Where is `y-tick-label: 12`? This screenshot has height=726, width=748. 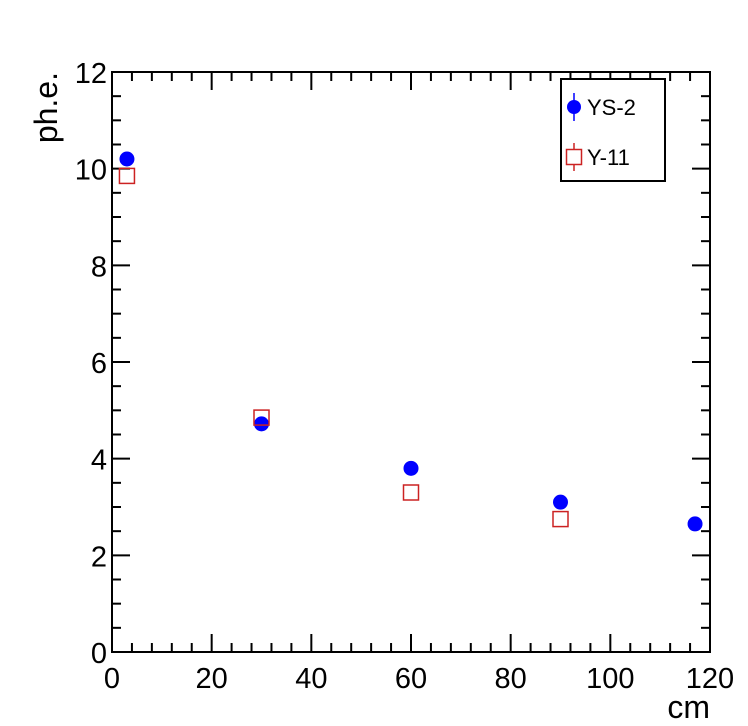
y-tick-label: 12 is located at coordinates (91, 74).